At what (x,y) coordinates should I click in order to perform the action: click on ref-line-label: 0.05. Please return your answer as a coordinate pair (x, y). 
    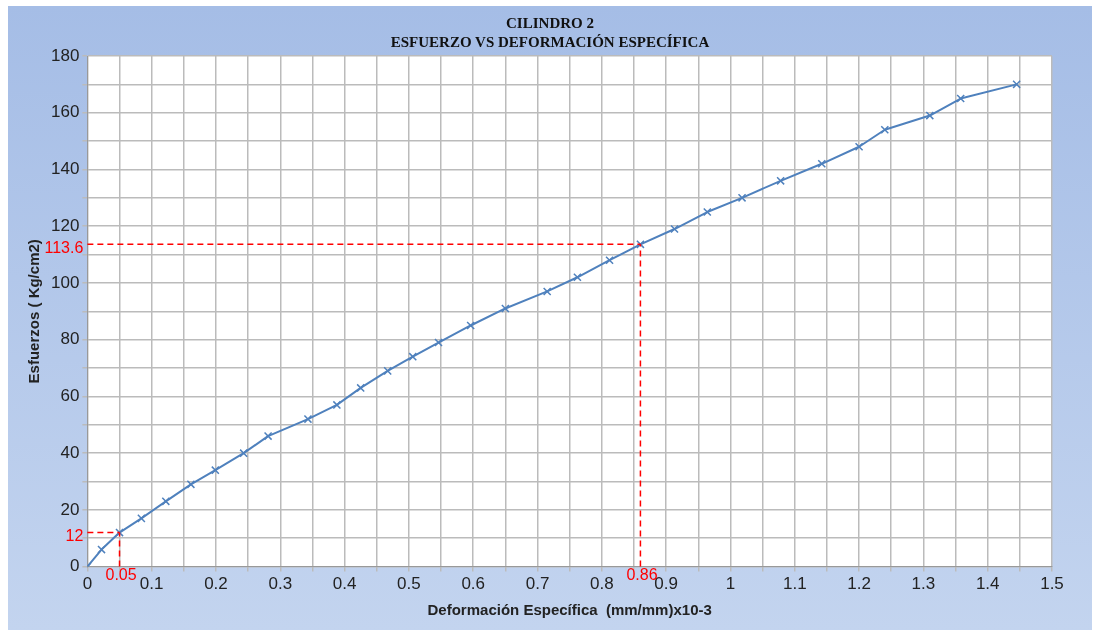
    Looking at the image, I should click on (121, 575).